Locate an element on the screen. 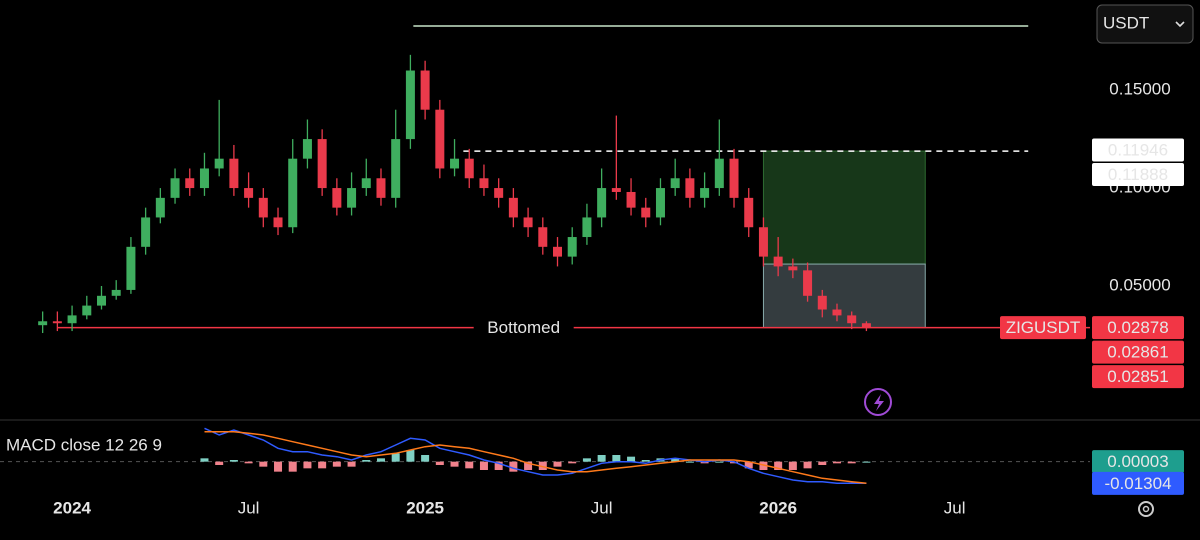  x-tick-label: 2026 is located at coordinates (778, 507).